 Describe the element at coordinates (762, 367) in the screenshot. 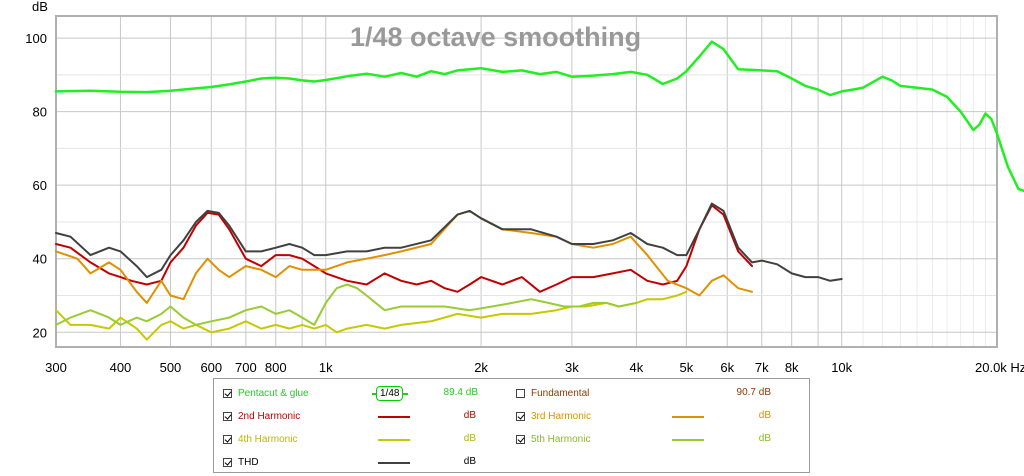

I see `x-tick-label: 7k` at that location.